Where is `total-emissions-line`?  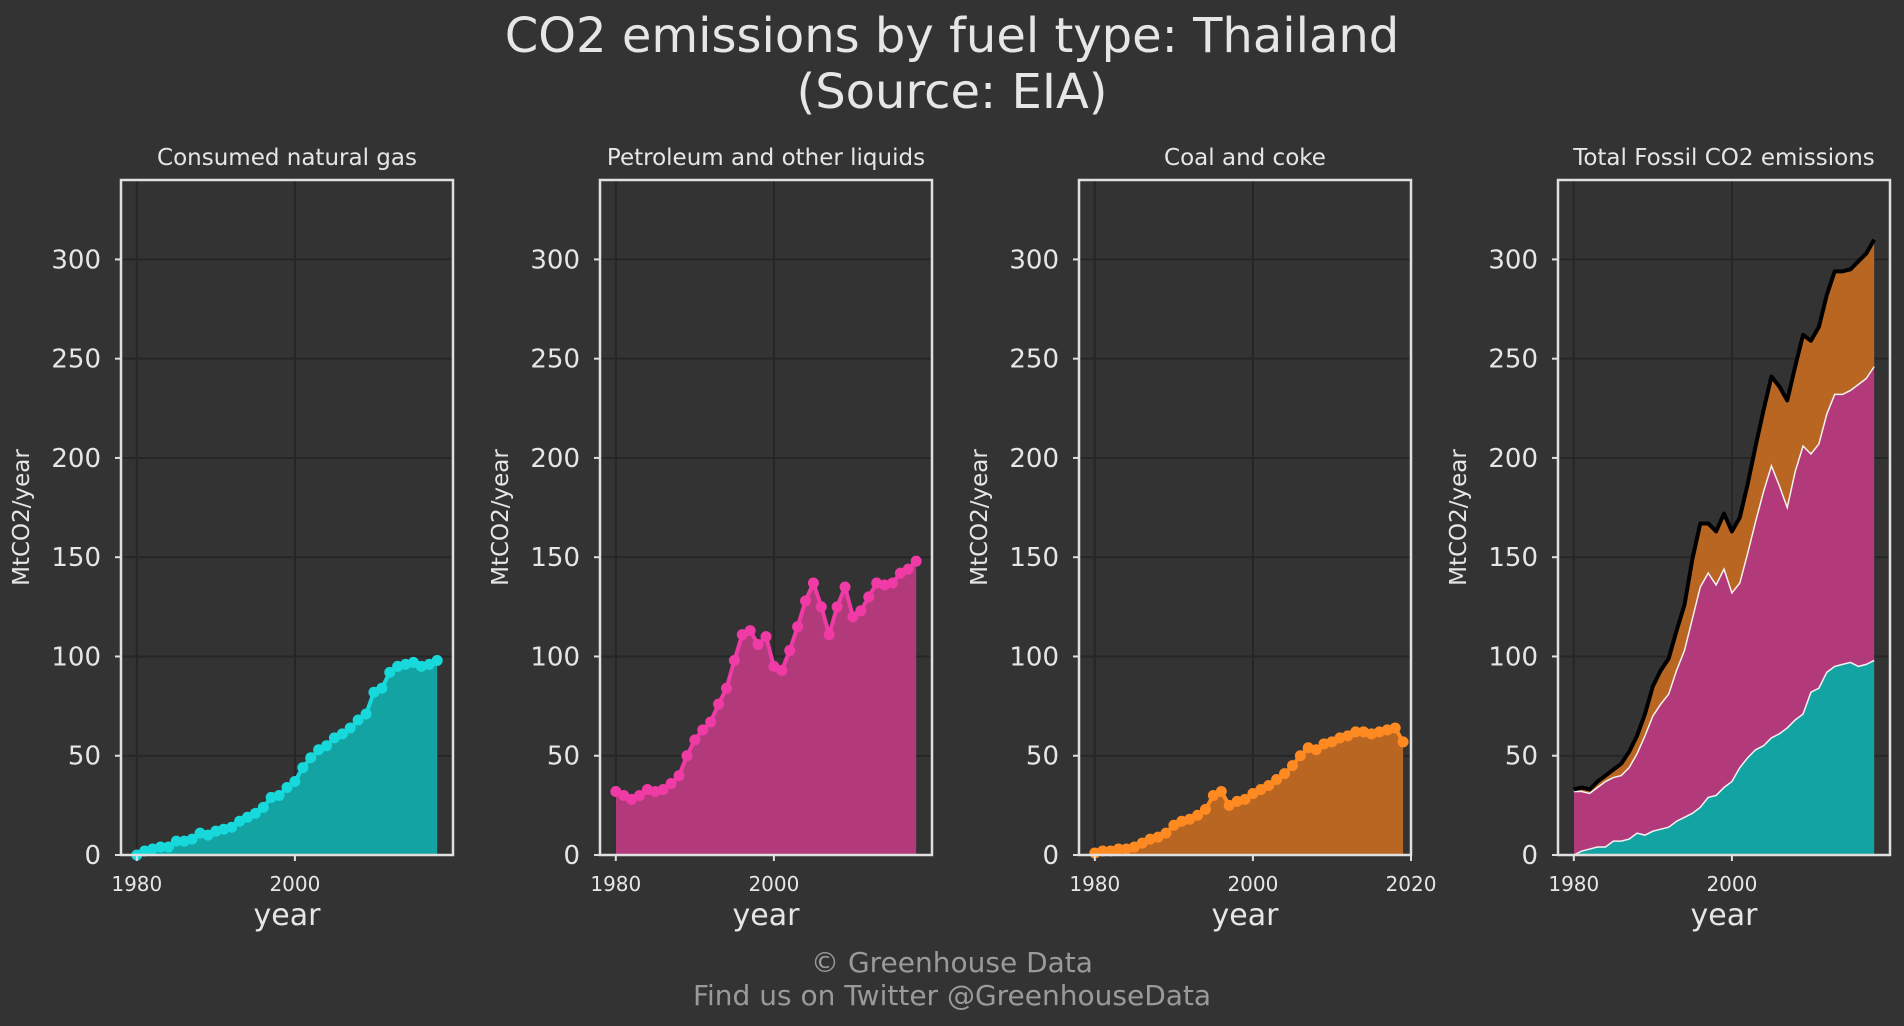
total-emissions-line is located at coordinates (1724, 515).